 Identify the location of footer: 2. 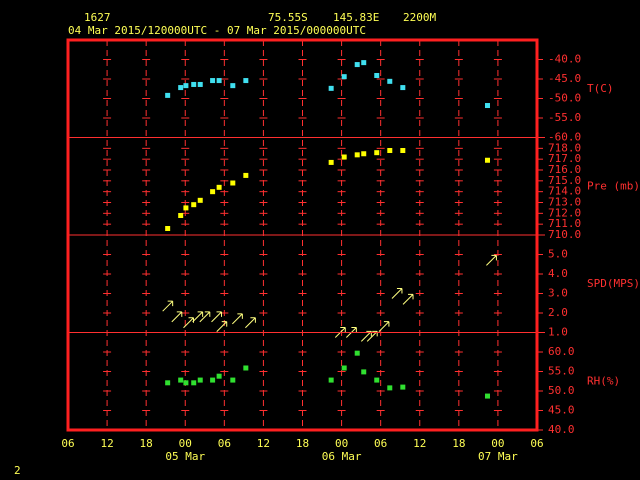
(17, 470).